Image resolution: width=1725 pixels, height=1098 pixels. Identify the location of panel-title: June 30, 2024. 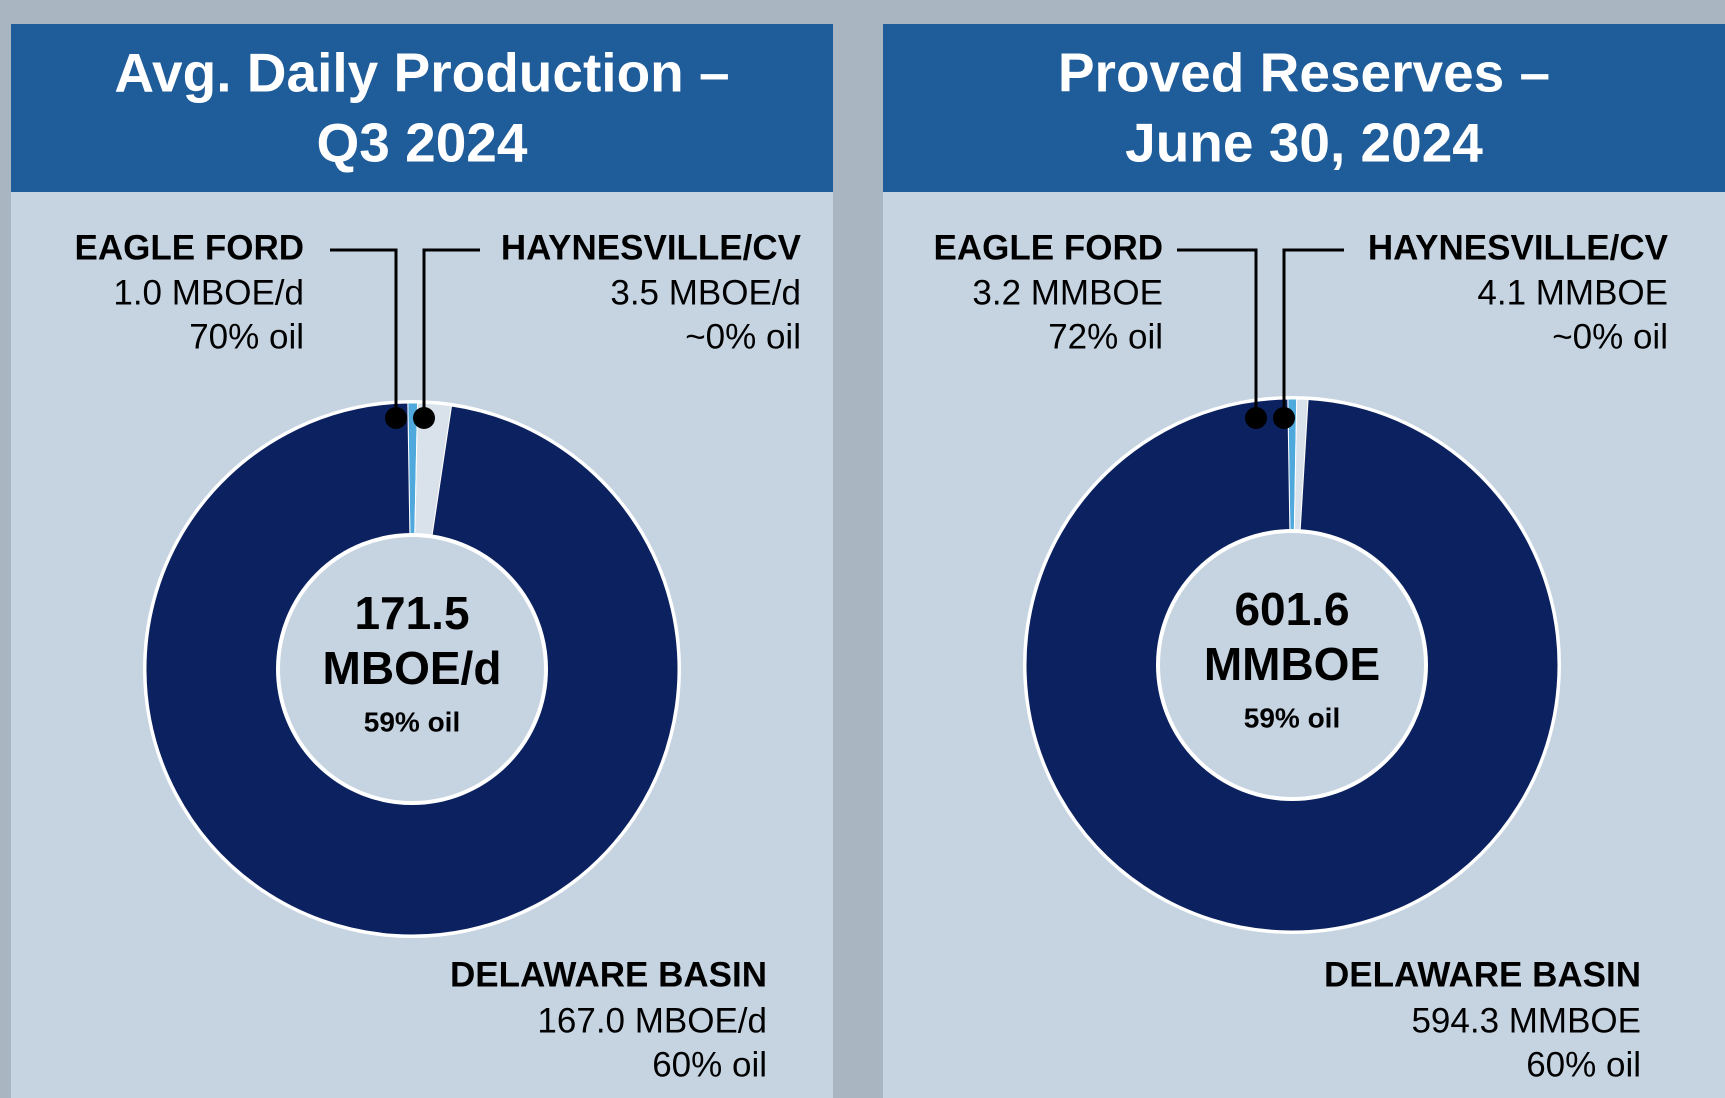
(1304, 143).